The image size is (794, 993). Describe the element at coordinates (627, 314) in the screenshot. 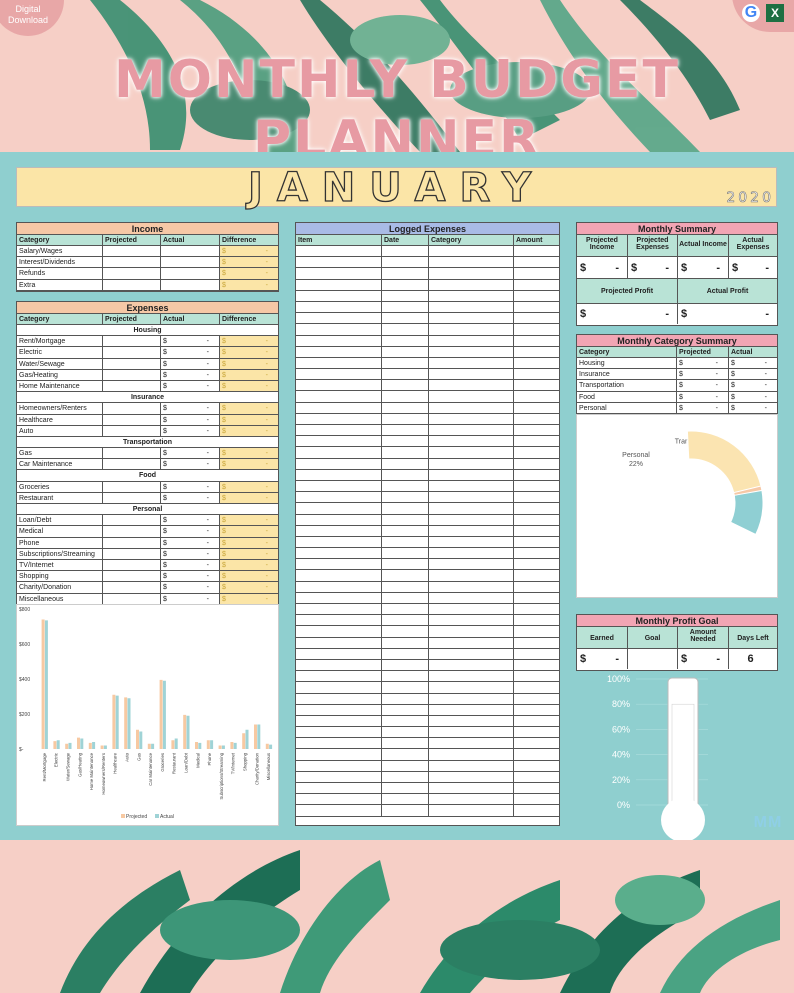

I see `projected-profit-value: $ -` at that location.